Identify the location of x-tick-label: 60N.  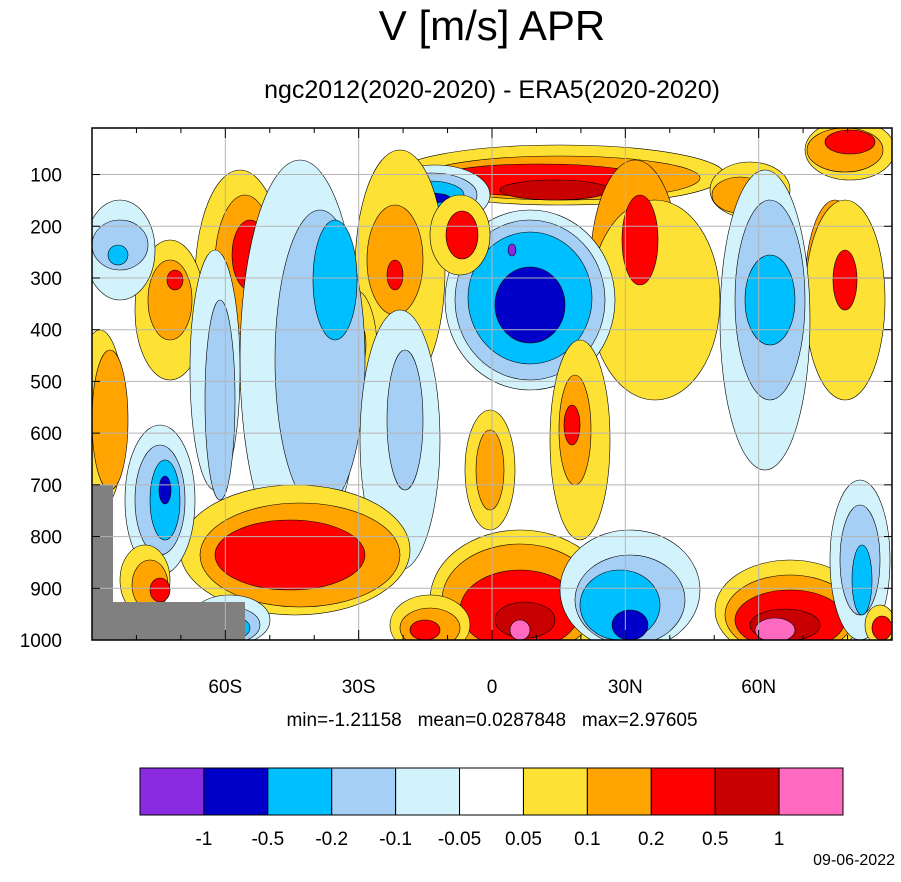
(758, 687).